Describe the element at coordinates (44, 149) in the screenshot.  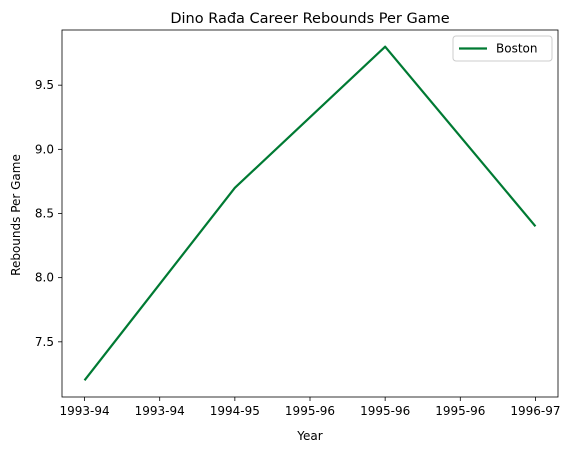
I see `y-tick-label: 9.0` at that location.